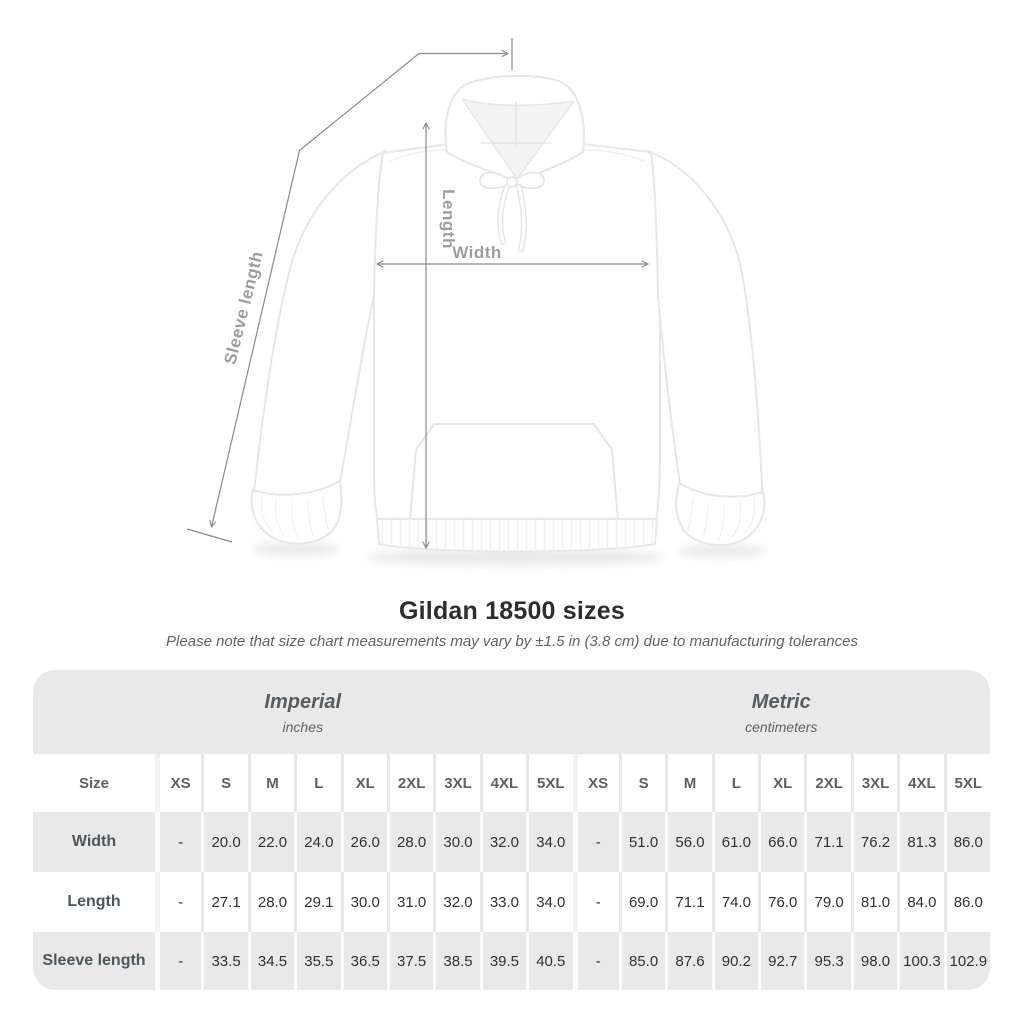 This screenshot has height=1024, width=1024. Describe the element at coordinates (873, 842) in the screenshot. I see `cell: 76.2` at that location.